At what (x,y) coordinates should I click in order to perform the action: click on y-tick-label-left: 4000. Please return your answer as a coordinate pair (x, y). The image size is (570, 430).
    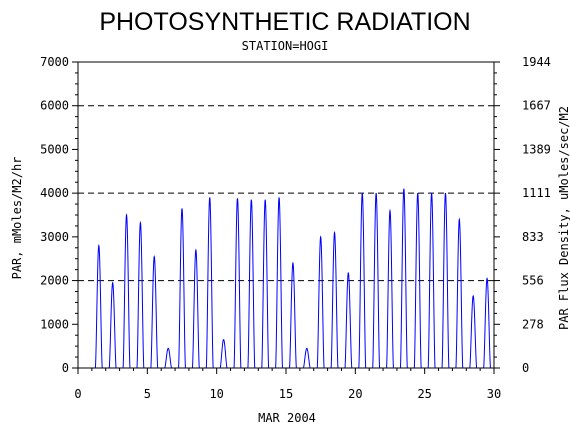
    Looking at the image, I should click on (54, 193).